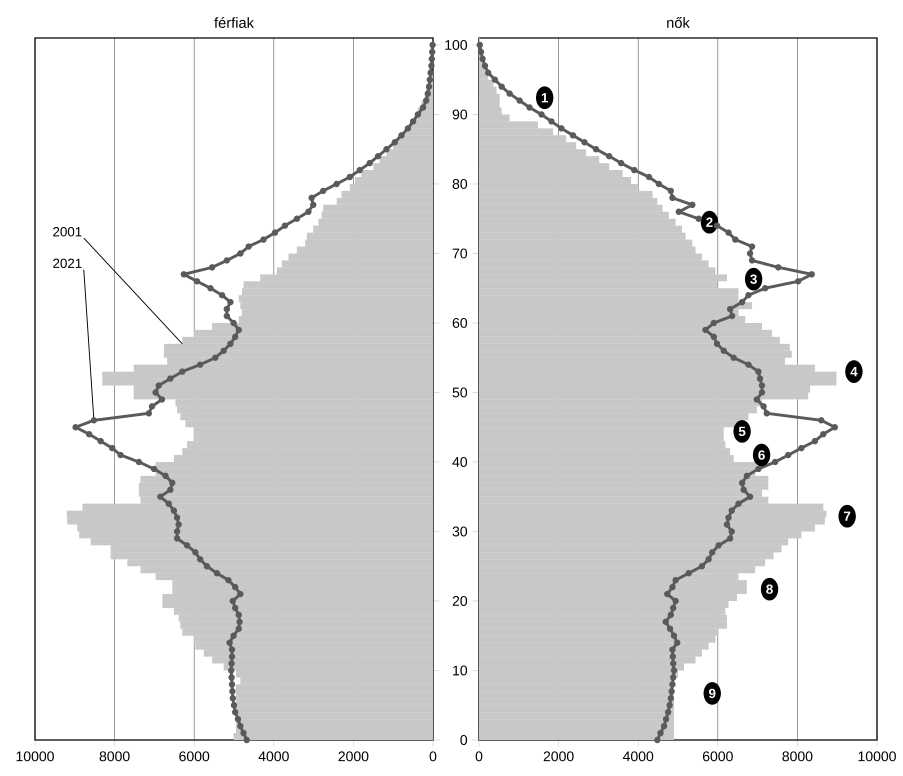 This screenshot has height=776, width=903. I want to click on annotation: 8, so click(769, 589).